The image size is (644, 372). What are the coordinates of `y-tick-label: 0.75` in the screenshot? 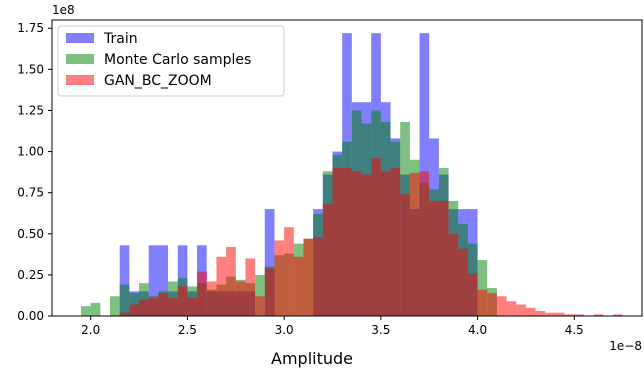 It's located at (30, 193).